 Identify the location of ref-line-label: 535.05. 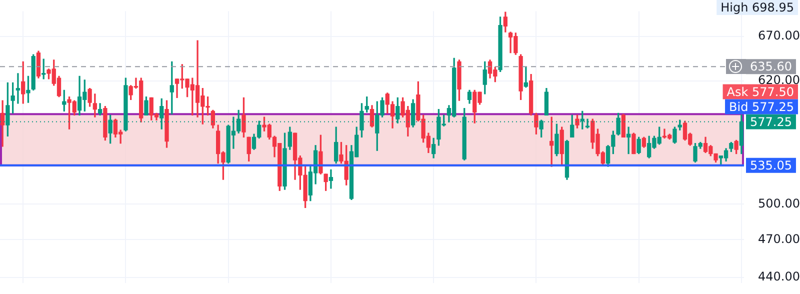
(771, 165).